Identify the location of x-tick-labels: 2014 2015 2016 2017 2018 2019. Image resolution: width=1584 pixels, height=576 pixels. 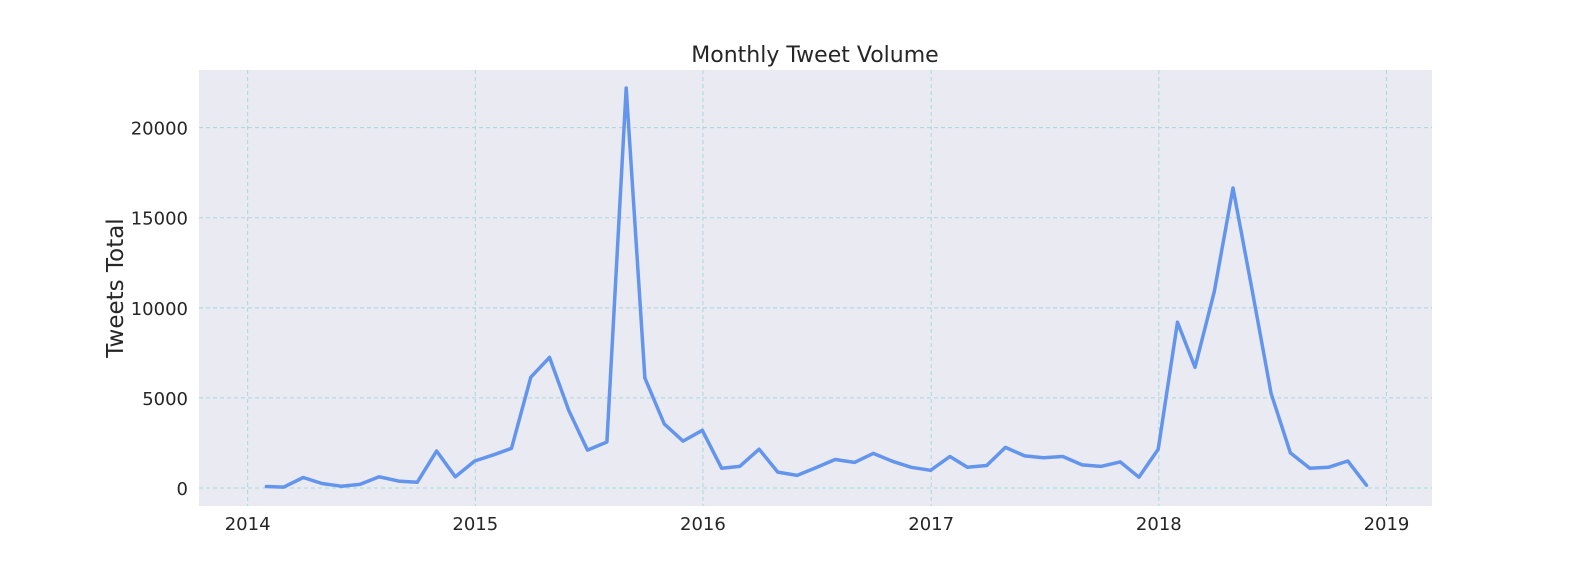
(817, 524).